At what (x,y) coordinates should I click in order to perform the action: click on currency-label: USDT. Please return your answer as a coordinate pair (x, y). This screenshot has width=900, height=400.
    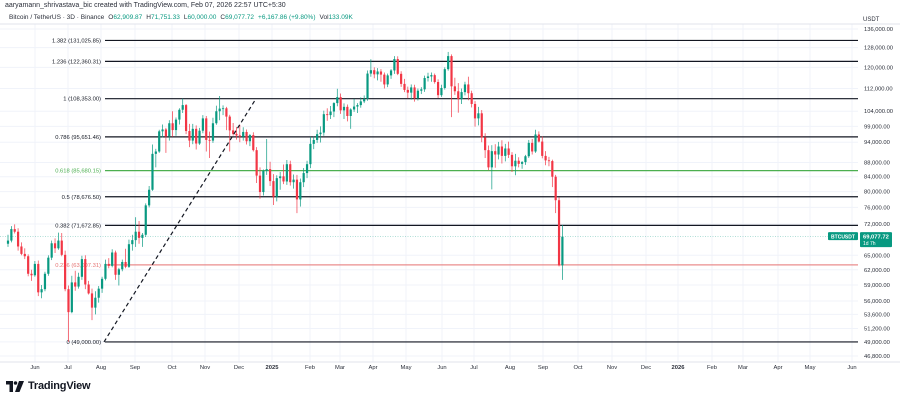
    Looking at the image, I should click on (871, 20).